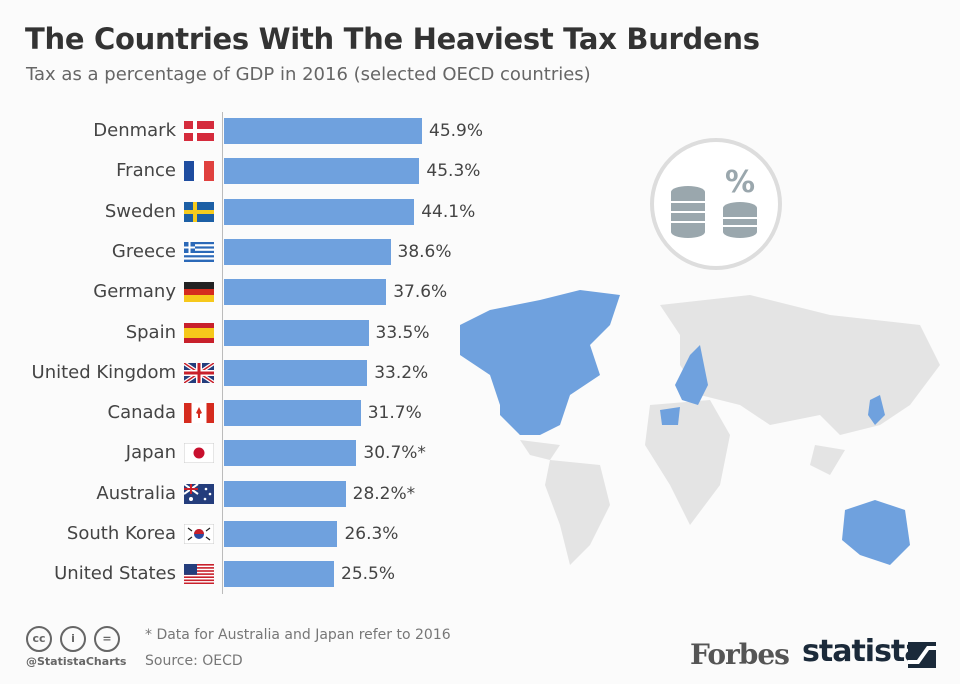 The width and height of the screenshot is (960, 684). Describe the element at coordinates (199, 534) in the screenshot. I see `flag-south-korea-icon` at that location.